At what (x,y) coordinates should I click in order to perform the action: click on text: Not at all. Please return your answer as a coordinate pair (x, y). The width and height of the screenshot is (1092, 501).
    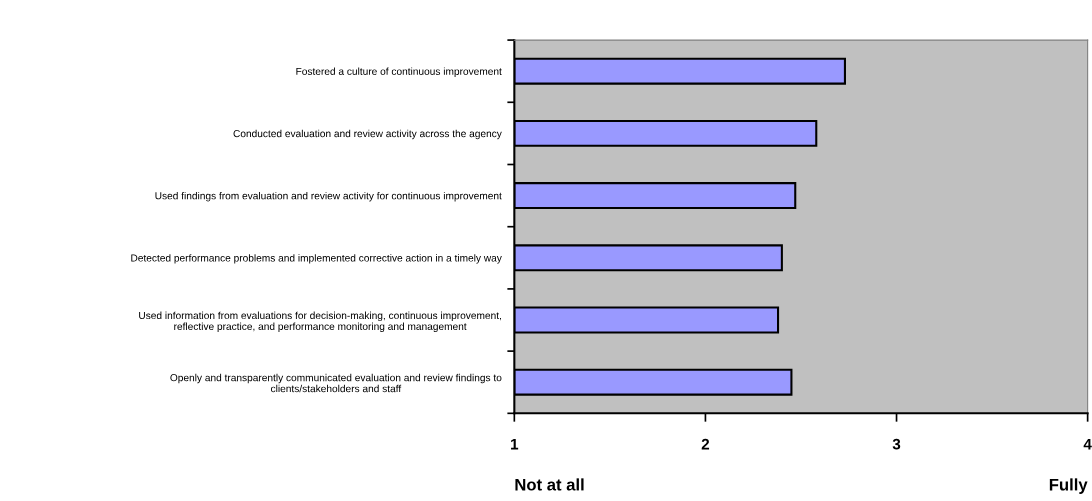
    Looking at the image, I should click on (549, 484).